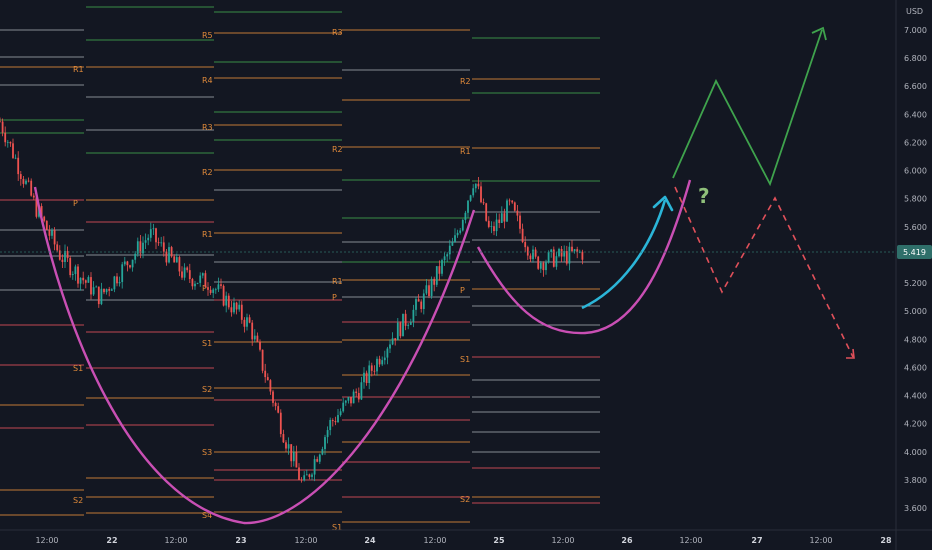 This screenshot has width=932, height=550. Describe the element at coordinates (207, 127) in the screenshot. I see `pivot-label: R3` at that location.